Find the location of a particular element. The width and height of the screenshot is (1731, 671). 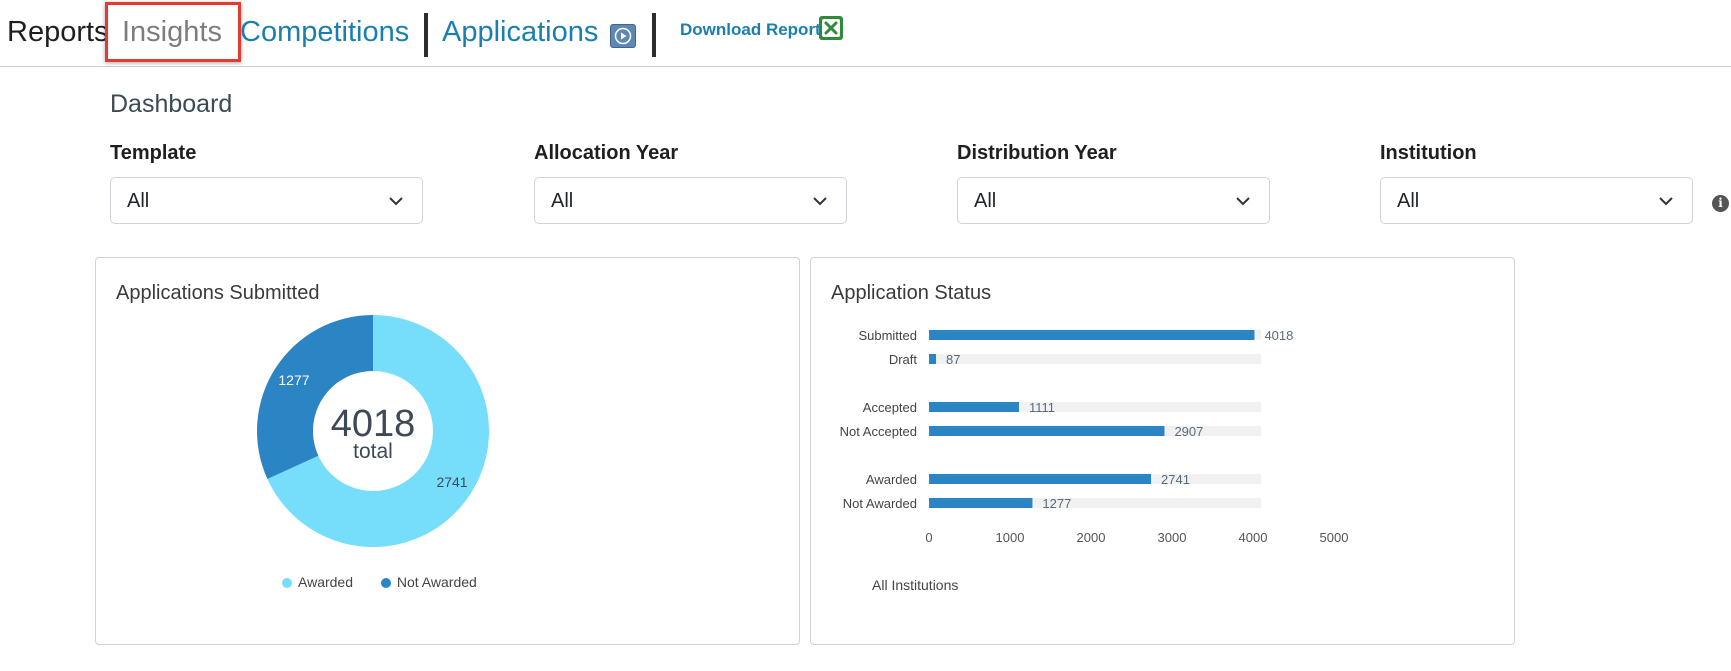

x-tick-label: 4000 is located at coordinates (1253, 537).